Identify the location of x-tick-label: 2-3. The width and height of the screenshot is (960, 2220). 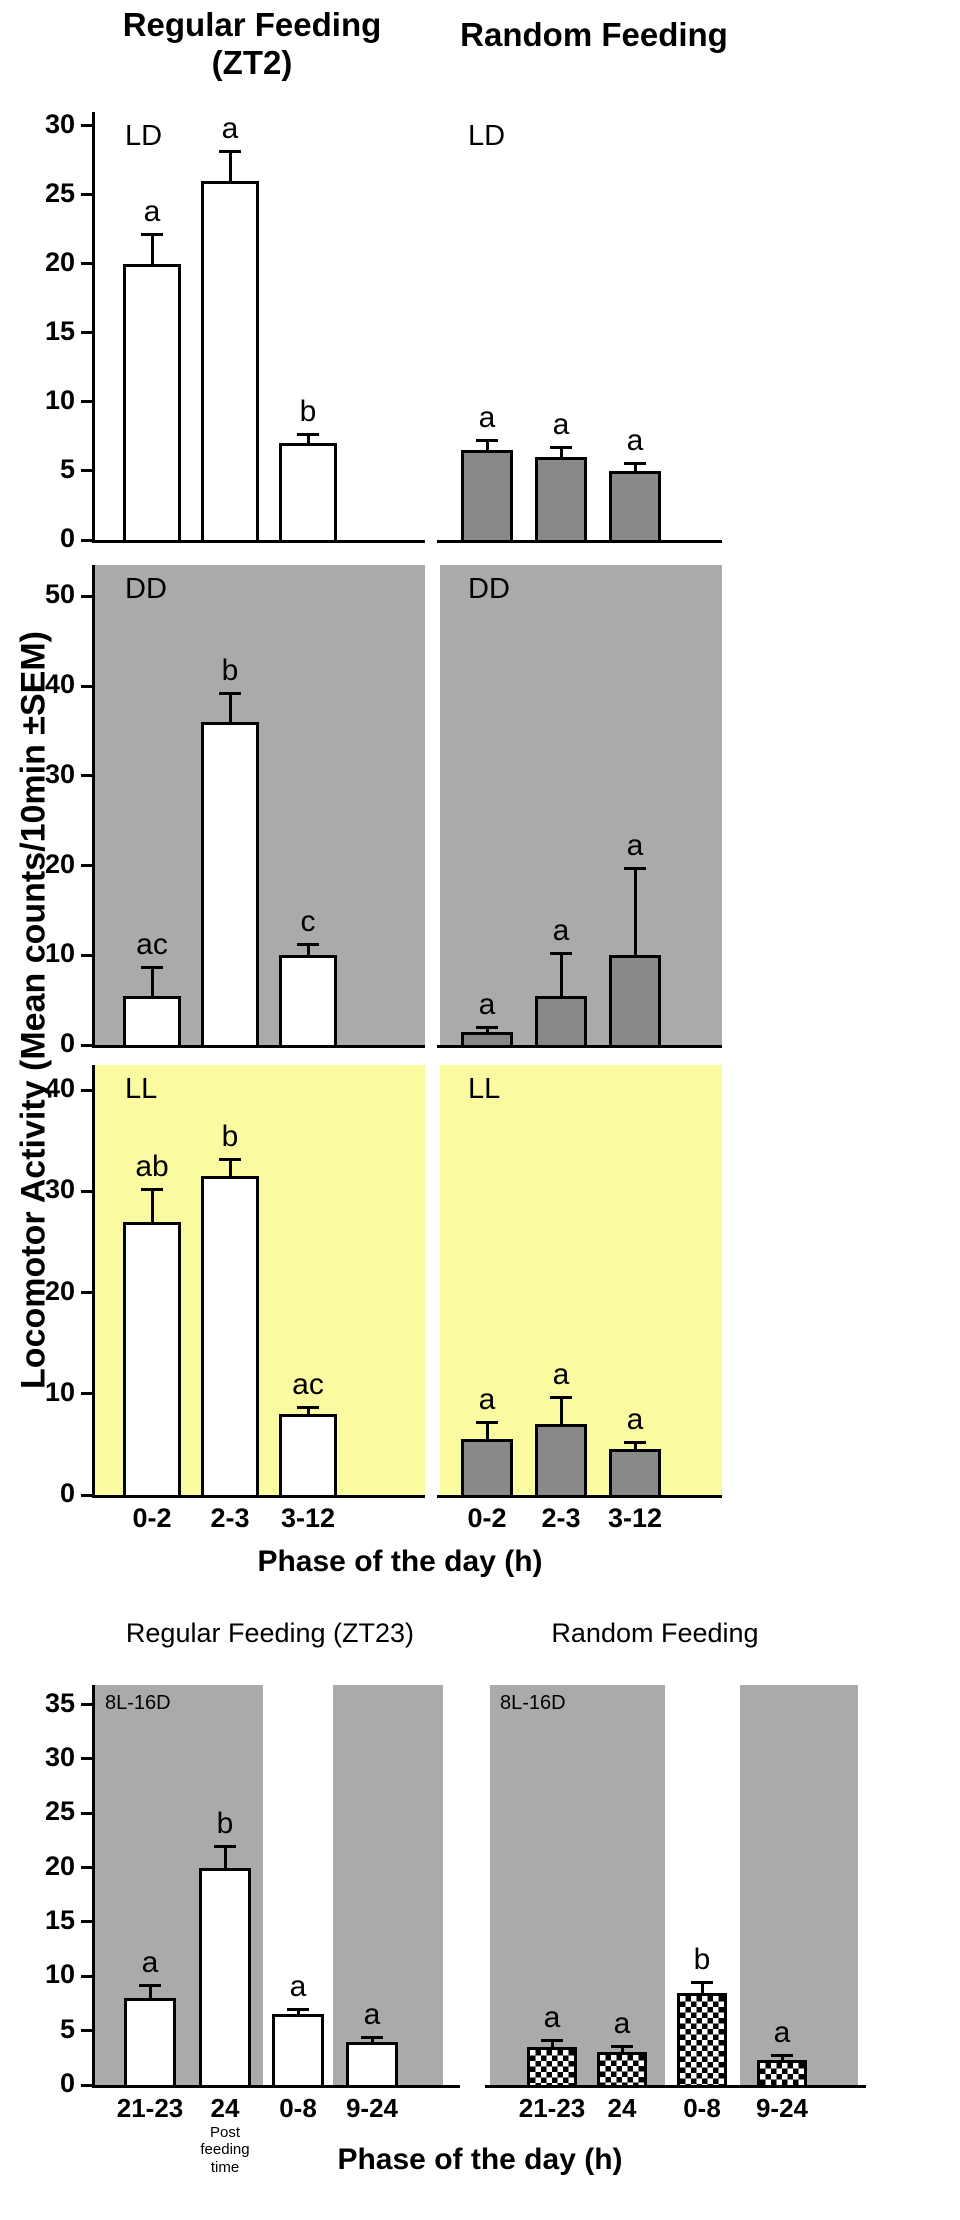
(230, 1518).